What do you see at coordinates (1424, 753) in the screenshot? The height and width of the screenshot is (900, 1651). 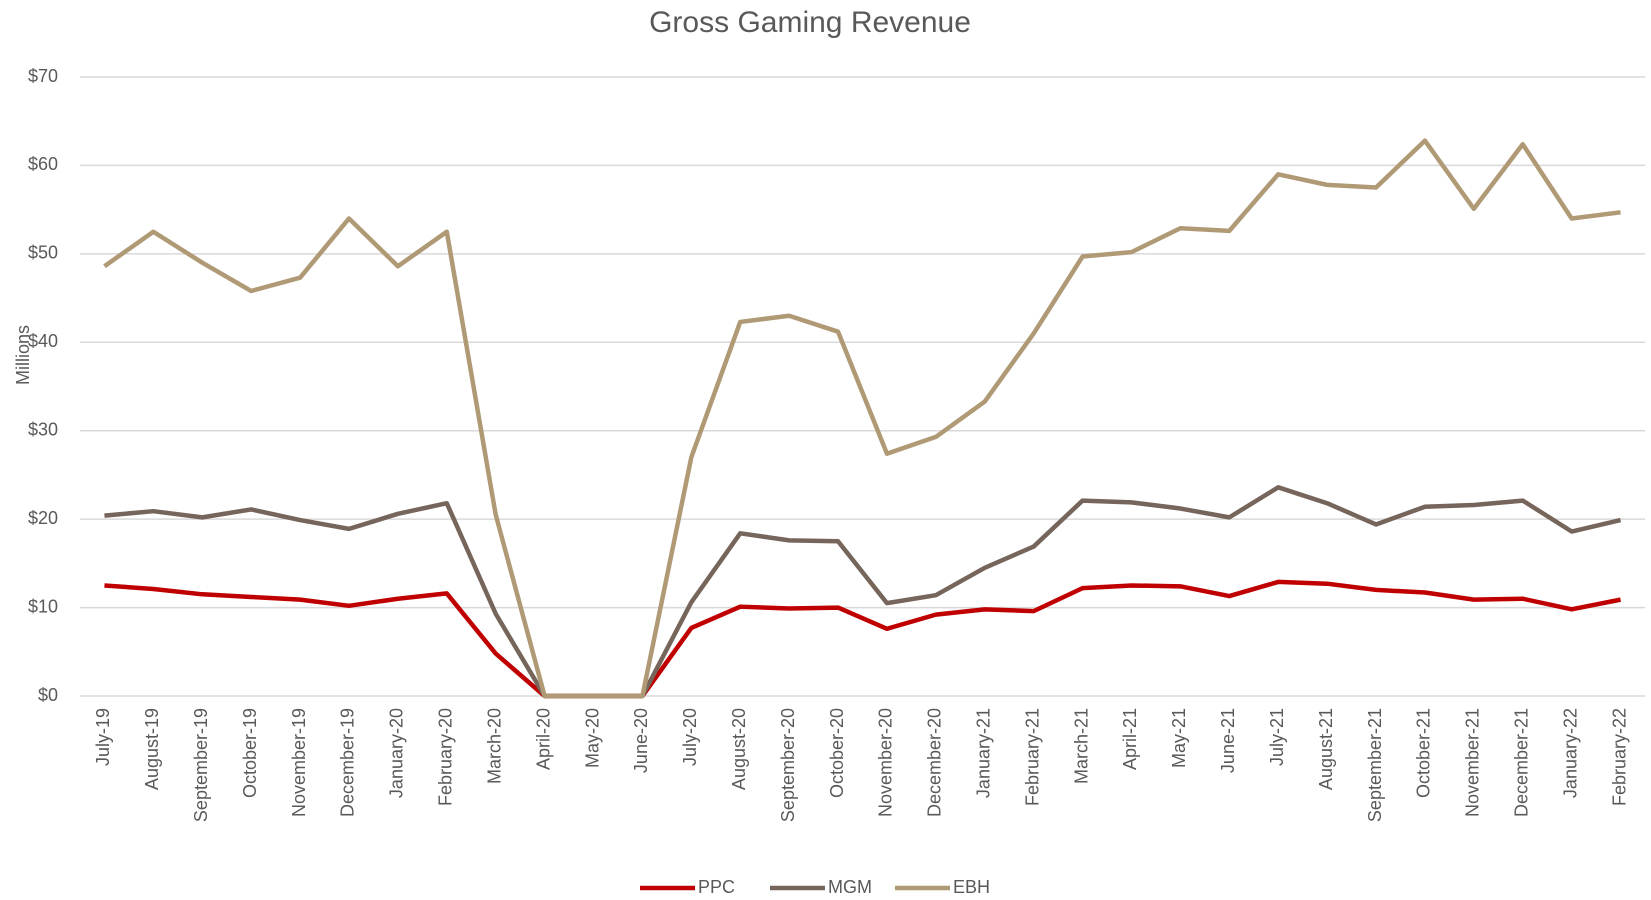 I see `x-tick-label: October-21` at bounding box center [1424, 753].